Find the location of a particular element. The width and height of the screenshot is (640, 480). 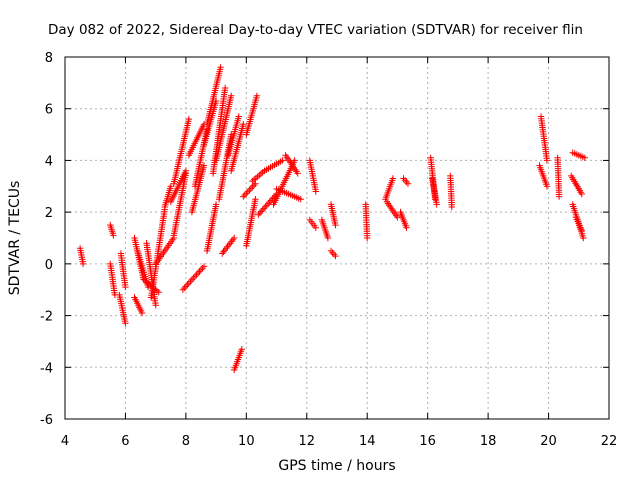

y-tick-label: 0 is located at coordinates (49, 265).